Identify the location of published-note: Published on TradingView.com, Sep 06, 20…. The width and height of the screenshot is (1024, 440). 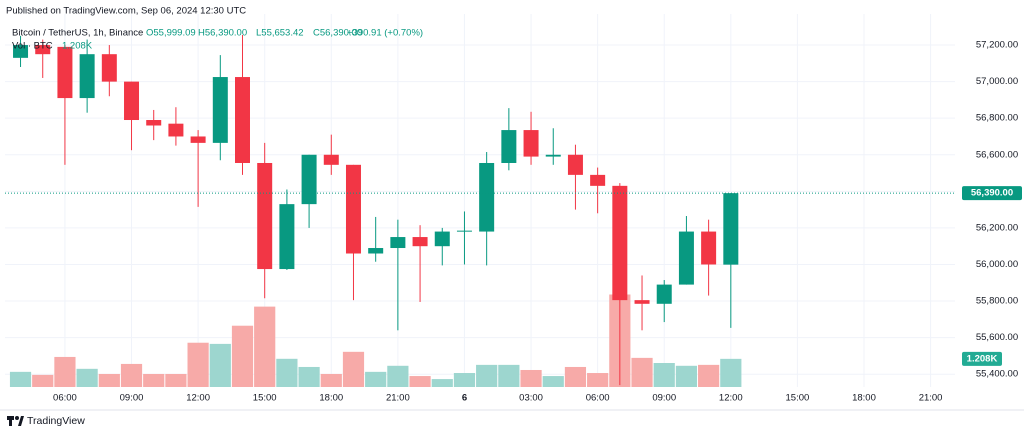
(126, 11).